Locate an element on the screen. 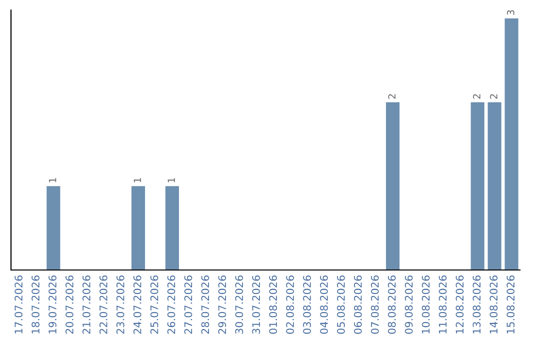  x-tick-label: 19.07.2026 is located at coordinates (52, 305).